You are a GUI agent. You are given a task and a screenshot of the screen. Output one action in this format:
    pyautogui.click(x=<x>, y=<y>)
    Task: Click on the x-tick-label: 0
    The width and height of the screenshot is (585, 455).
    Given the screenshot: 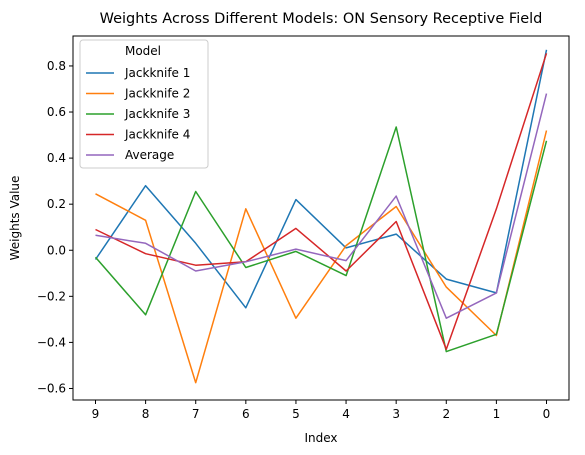 What is the action you would take?
    pyautogui.click(x=547, y=414)
    